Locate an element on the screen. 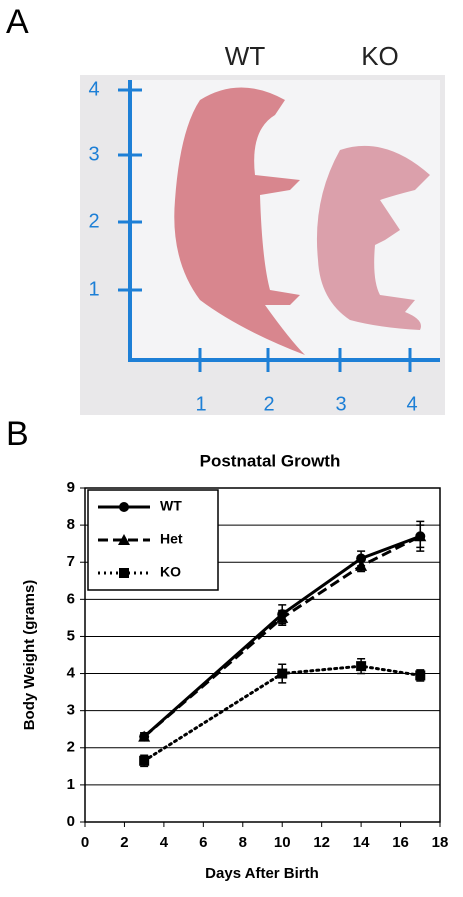 The width and height of the screenshot is (463, 897). x-tick-label: 10 is located at coordinates (282, 842).